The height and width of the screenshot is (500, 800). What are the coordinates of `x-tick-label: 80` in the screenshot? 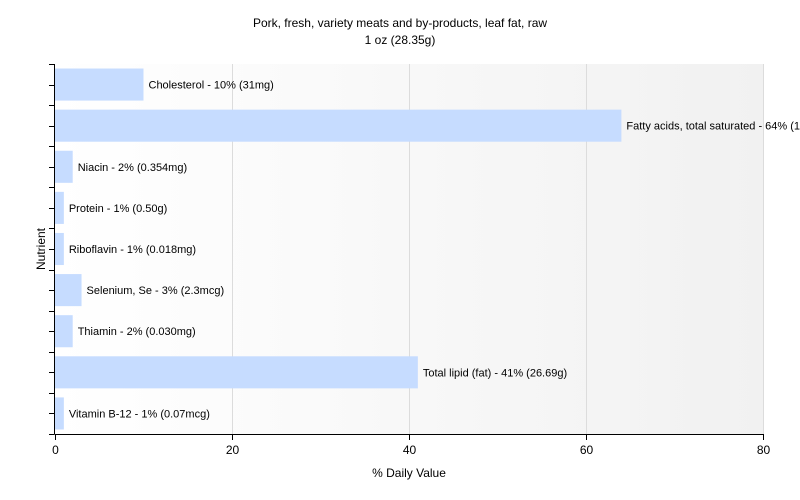 It's located at (764, 450).